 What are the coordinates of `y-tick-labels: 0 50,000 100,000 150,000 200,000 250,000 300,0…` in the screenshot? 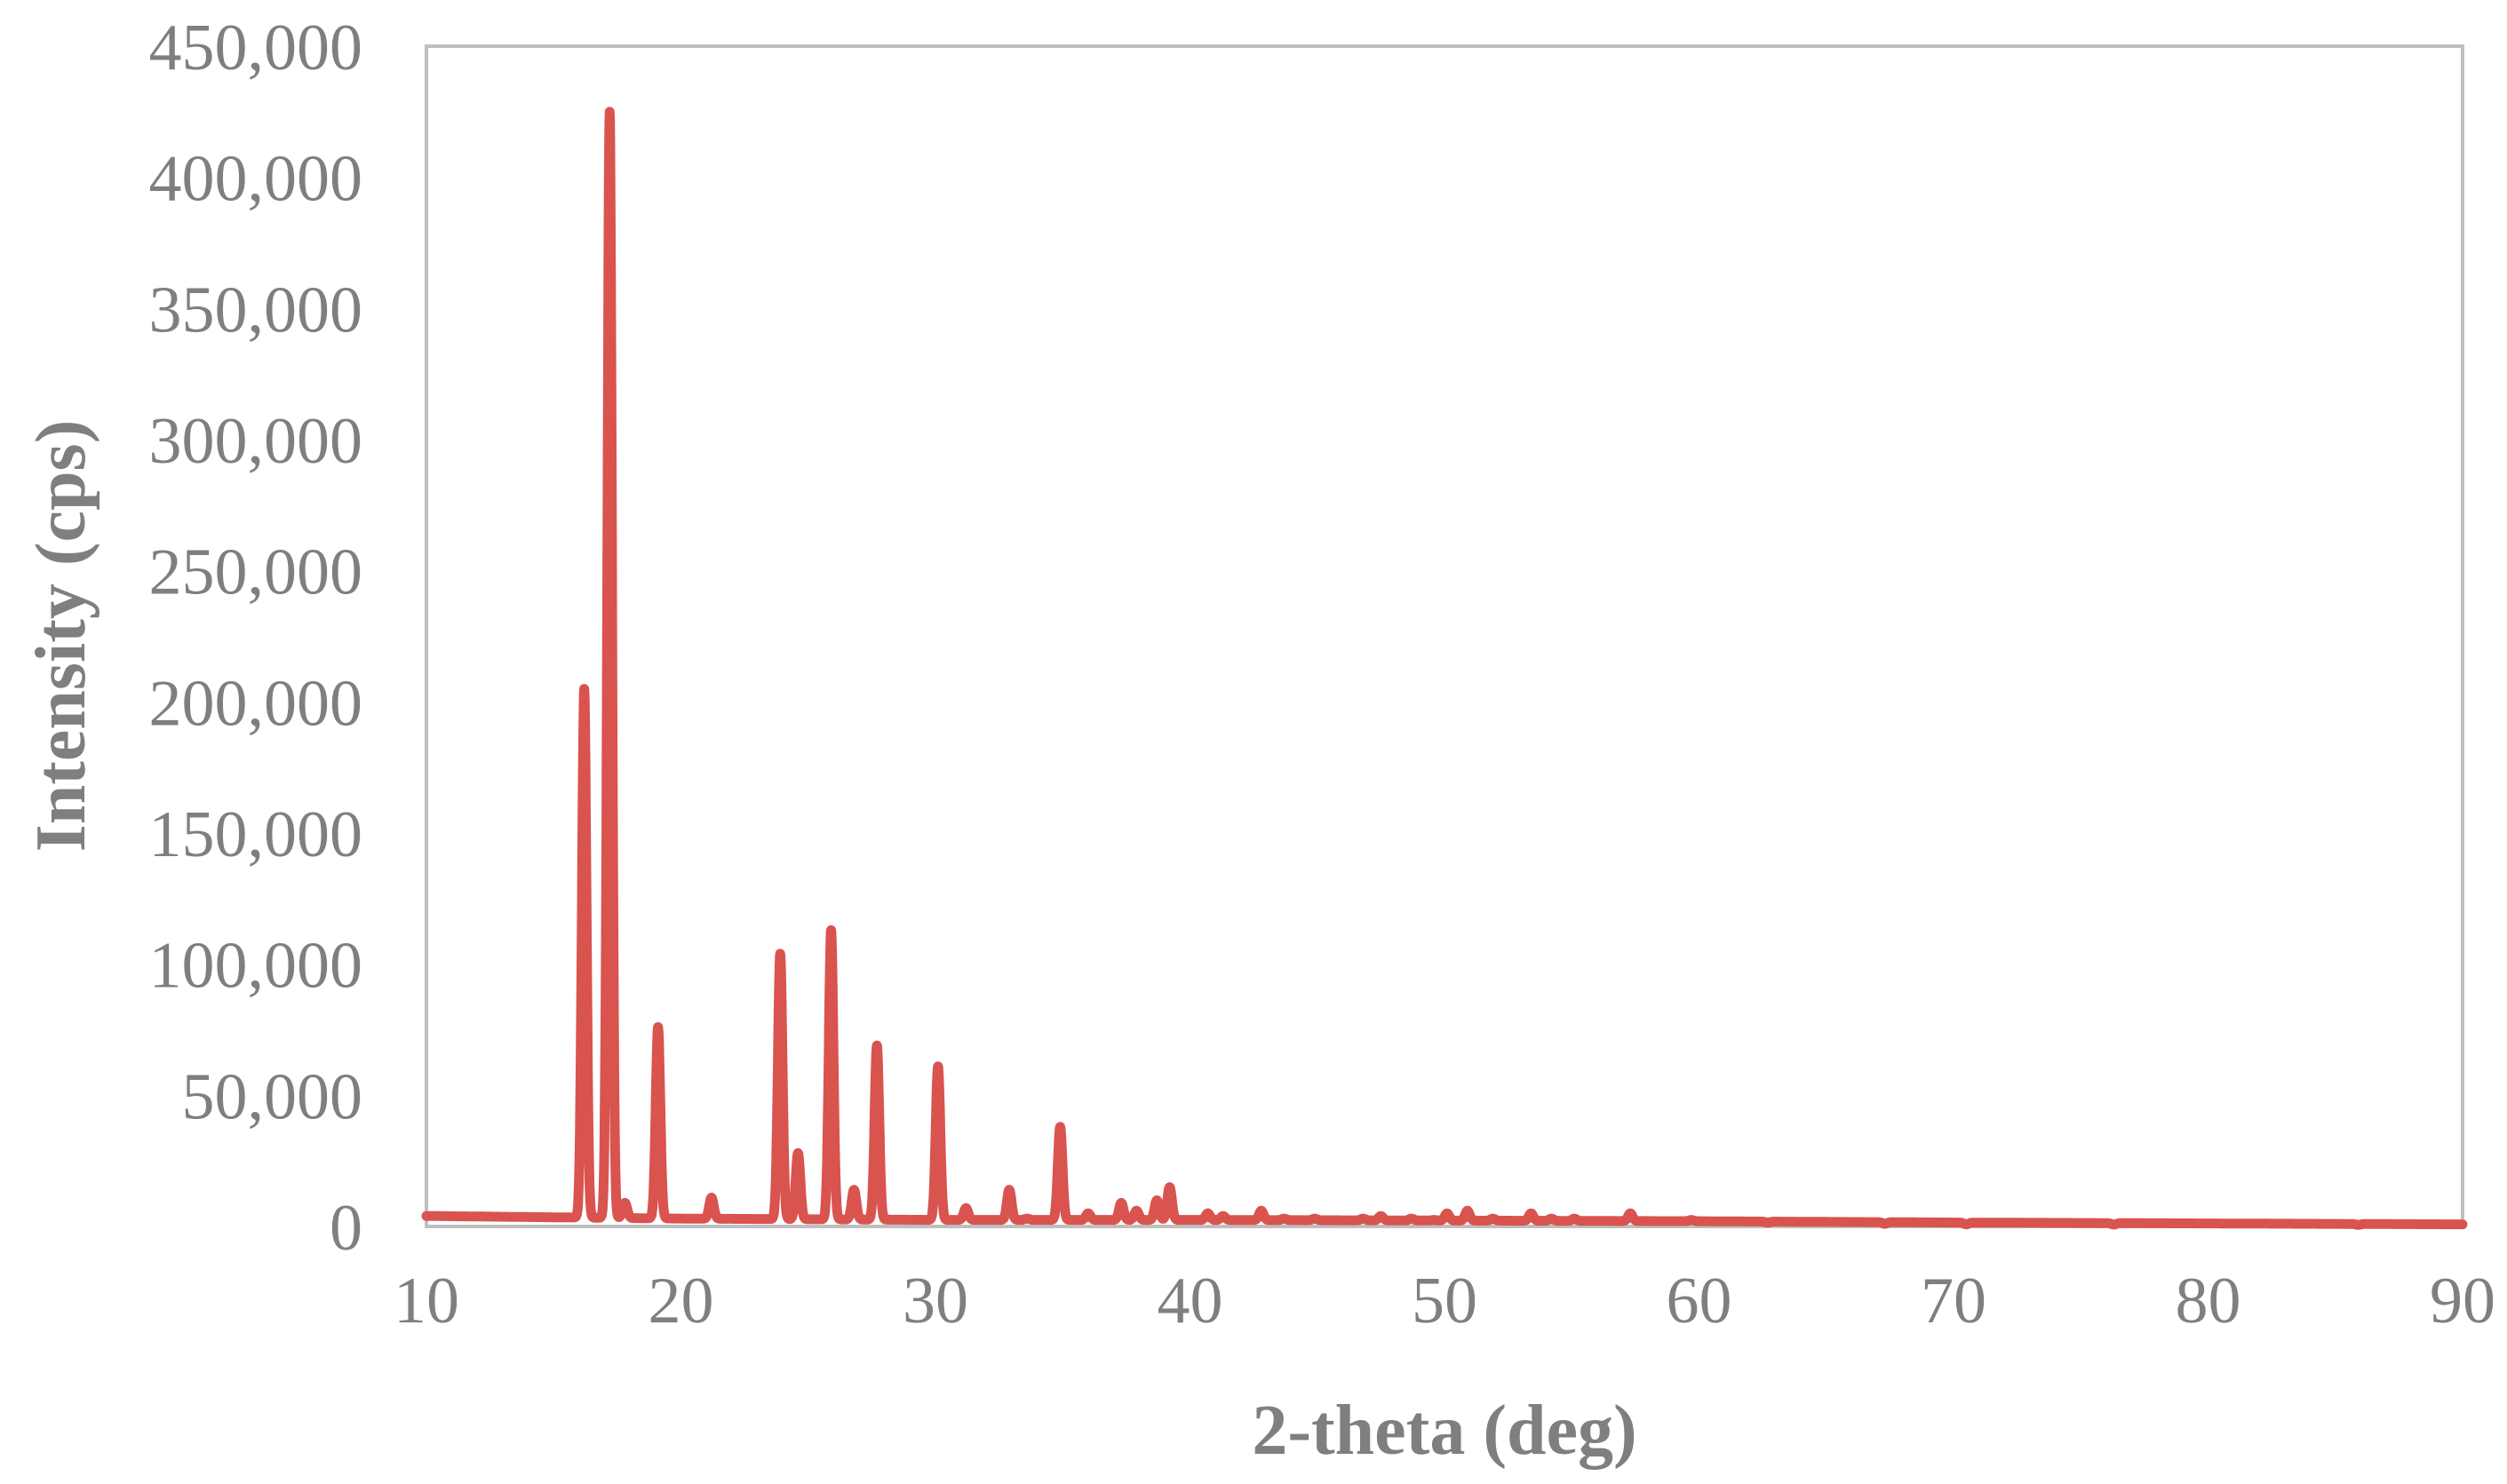 It's located at (256, 638).